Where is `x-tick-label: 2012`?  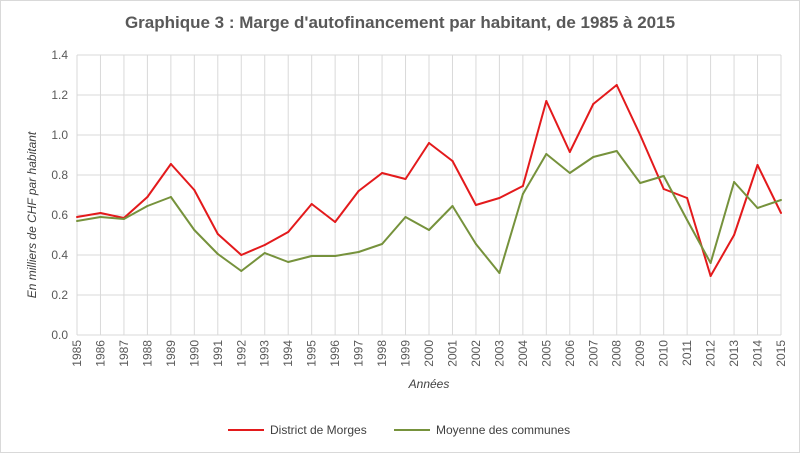 x-tick-label: 2012 is located at coordinates (711, 353).